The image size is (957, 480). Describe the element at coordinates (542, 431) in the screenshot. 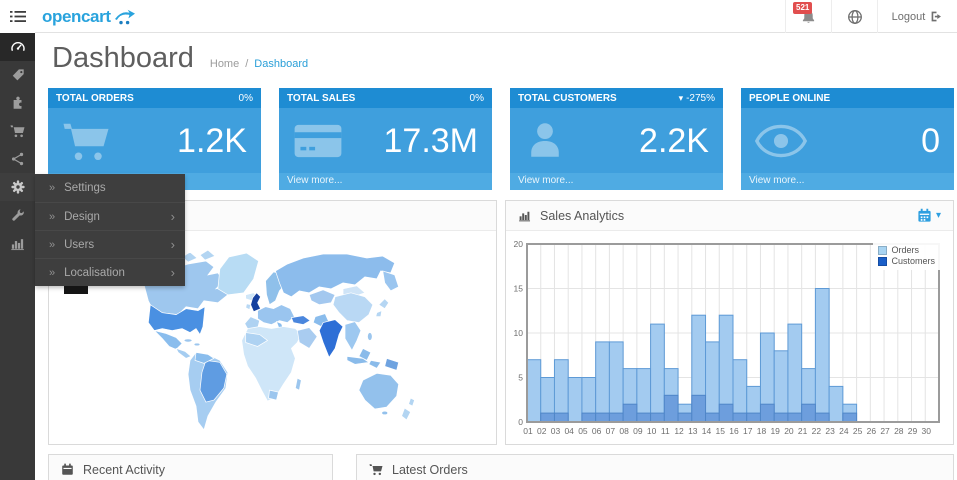

I see `svg-text: 02` at that location.